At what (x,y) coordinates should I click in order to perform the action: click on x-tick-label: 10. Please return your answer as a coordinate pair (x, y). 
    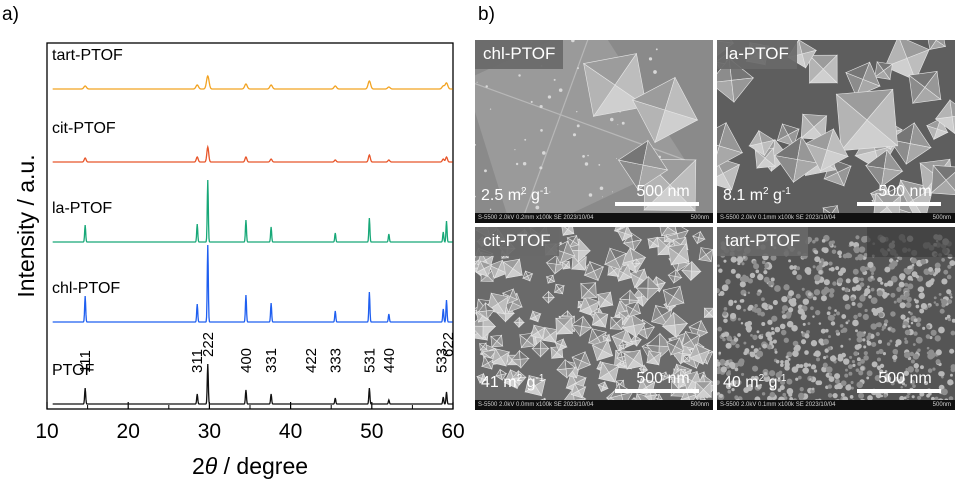
    Looking at the image, I should click on (46, 431).